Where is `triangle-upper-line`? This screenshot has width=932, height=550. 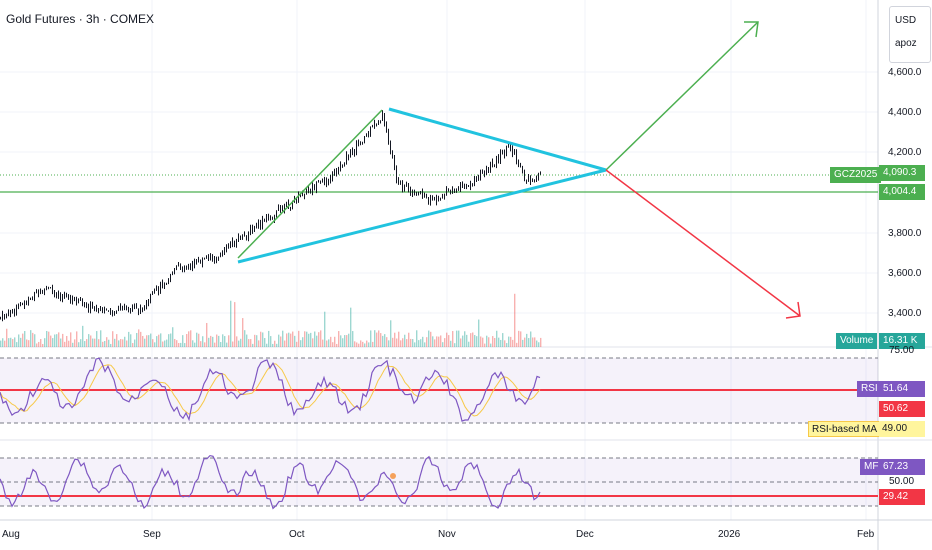 triangle-upper-line is located at coordinates (497, 139).